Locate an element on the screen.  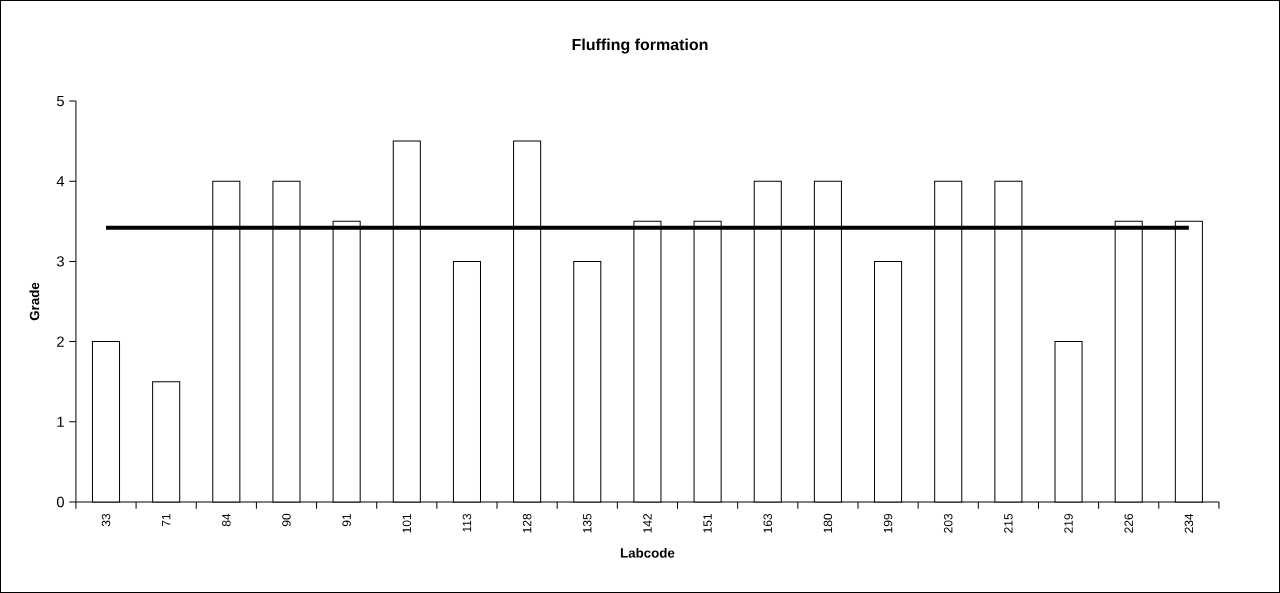
x-axis-title: Labcode is located at coordinates (647, 552).